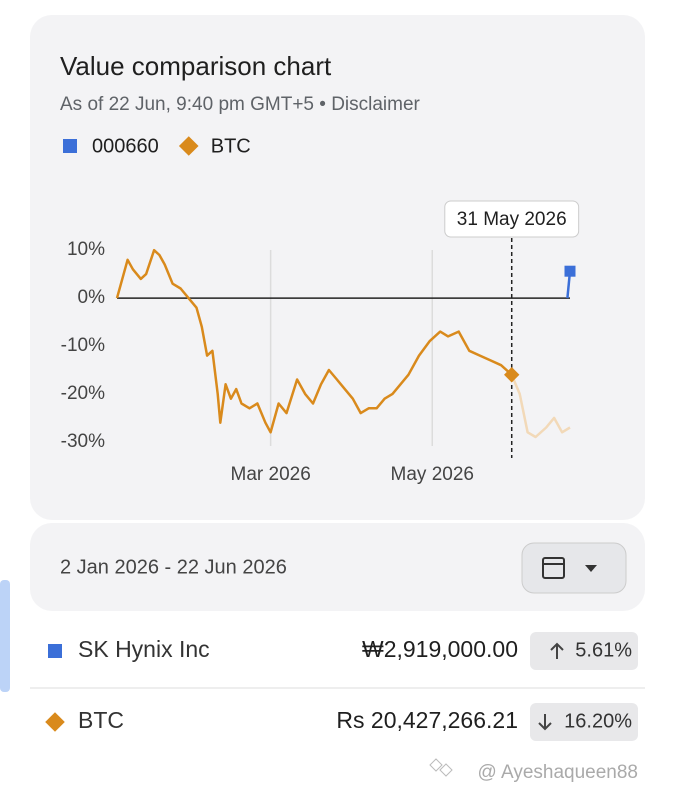 The width and height of the screenshot is (675, 803). What do you see at coordinates (557, 772) in the screenshot?
I see `watermark: @ Ayeshaqueen88` at bounding box center [557, 772].